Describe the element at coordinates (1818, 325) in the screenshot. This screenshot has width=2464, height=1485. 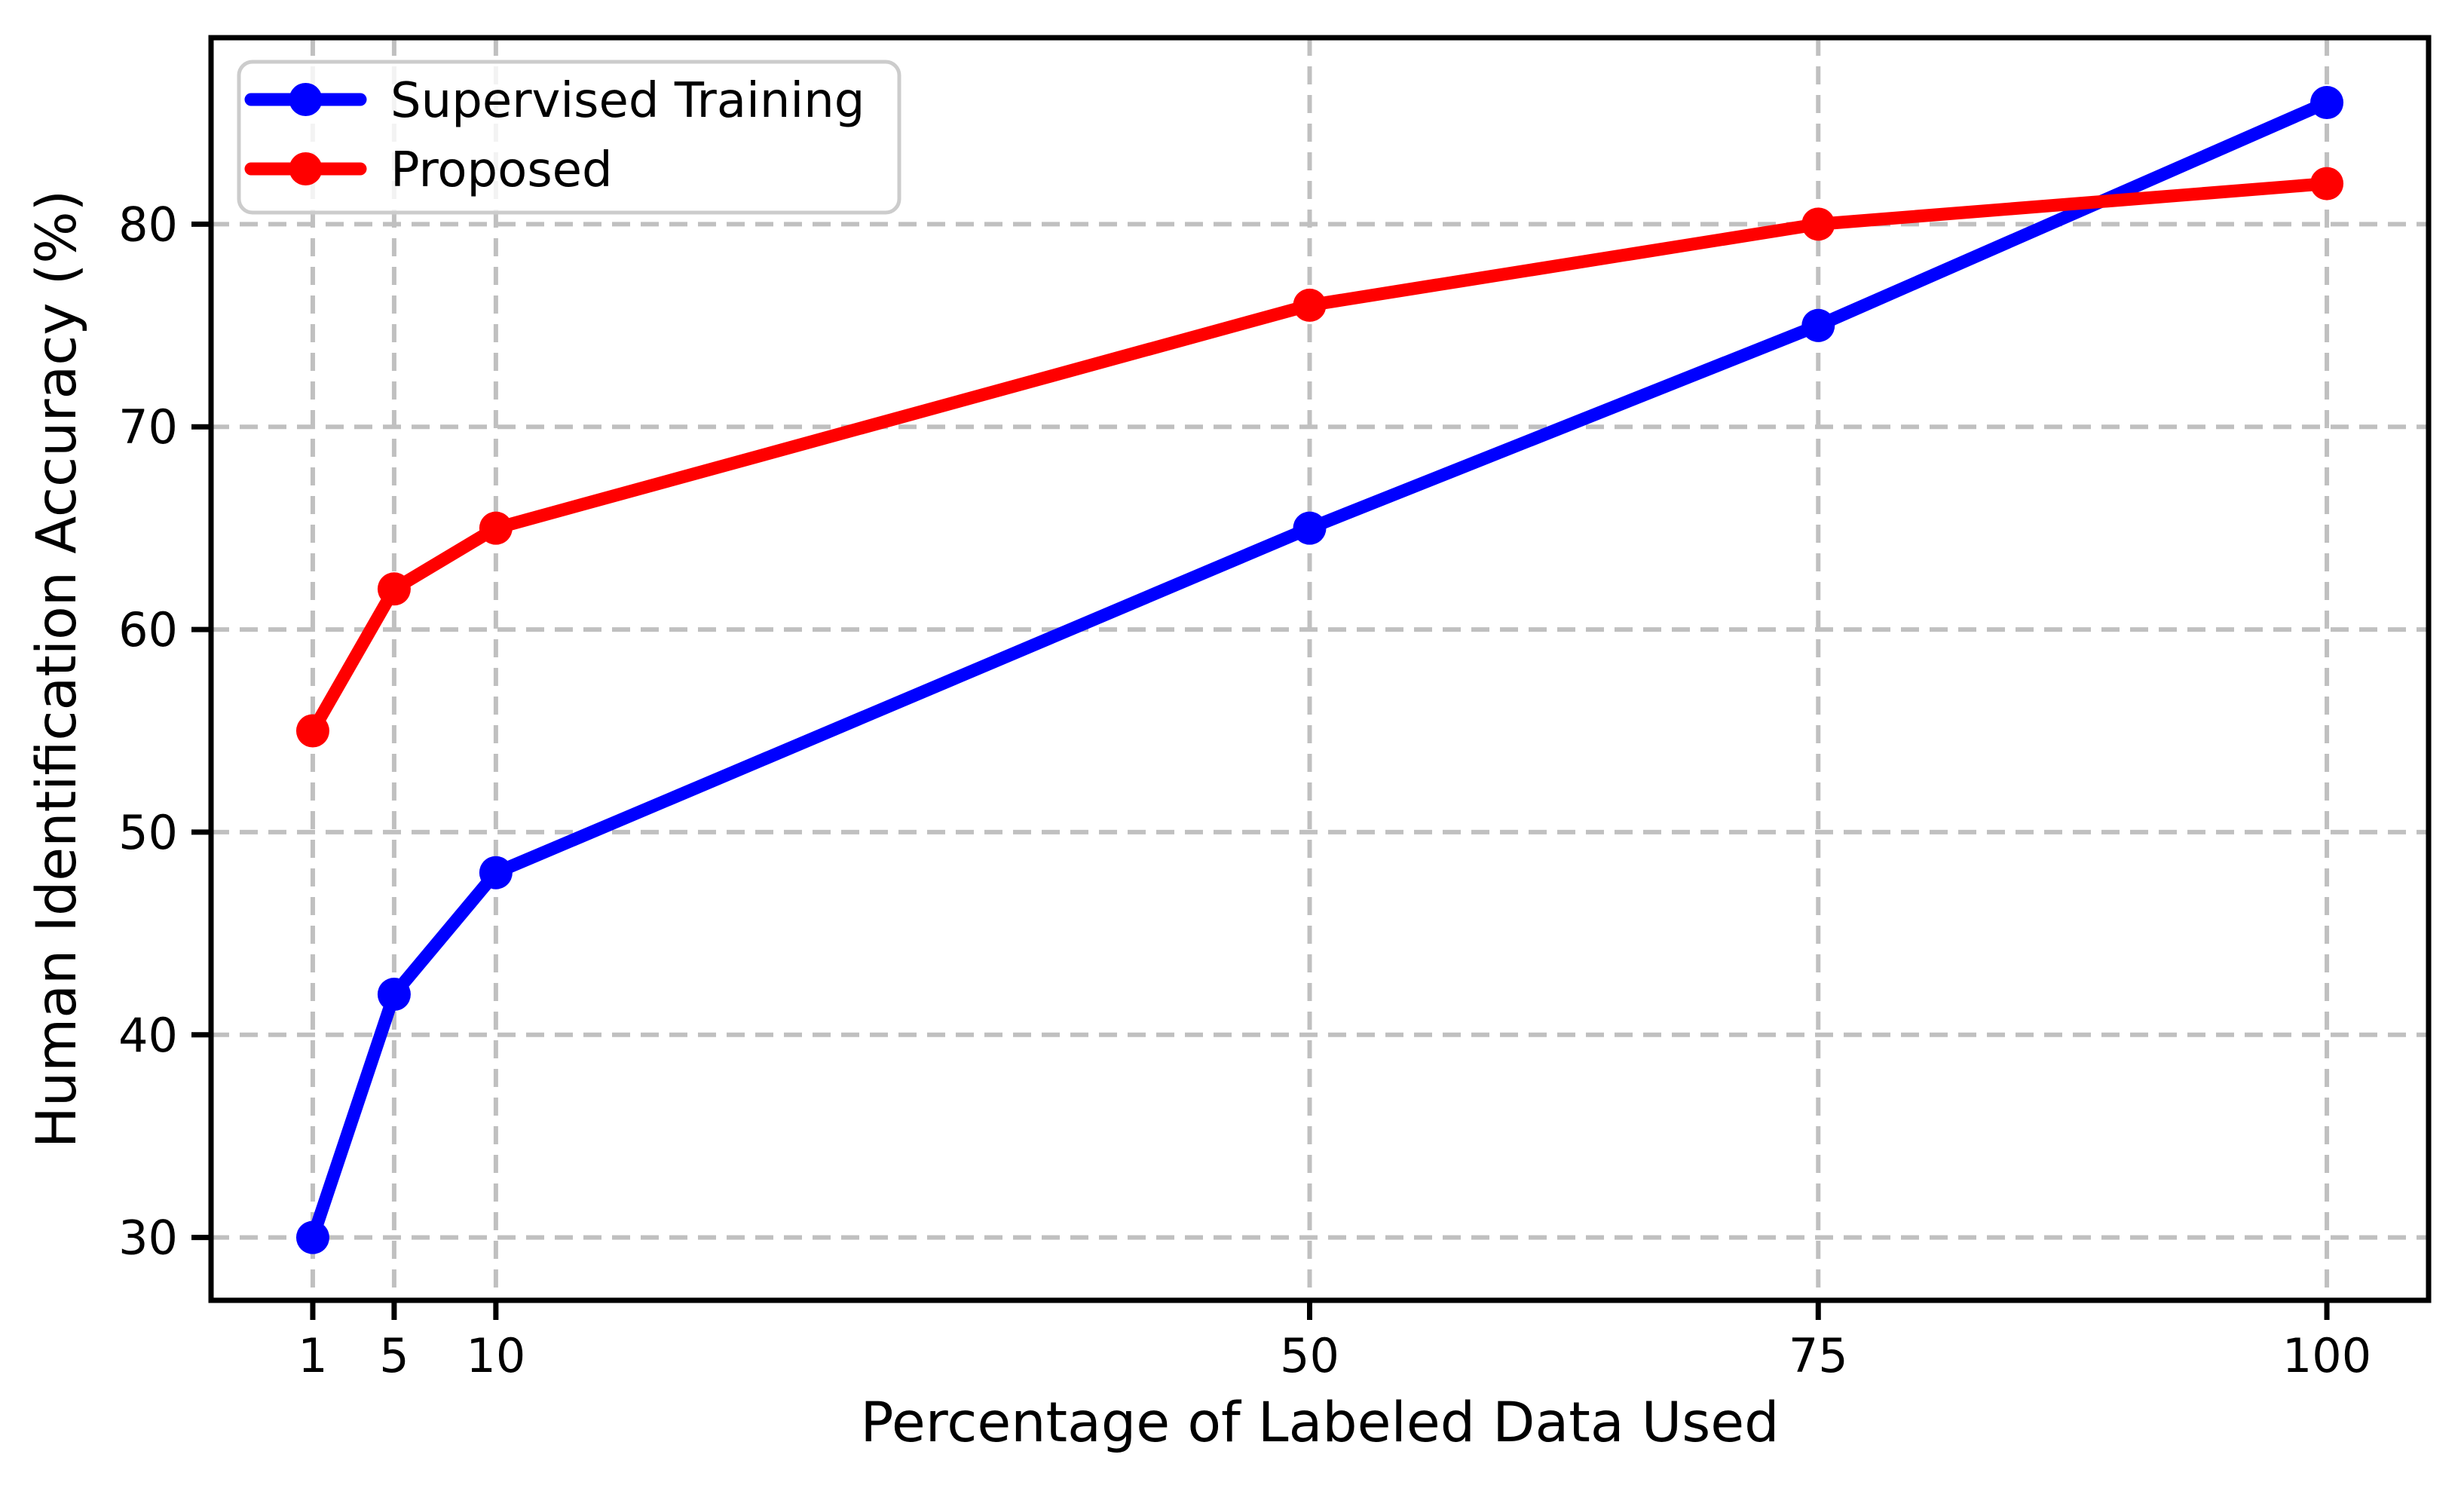
I see `data-point-supervised-training-x75` at that location.